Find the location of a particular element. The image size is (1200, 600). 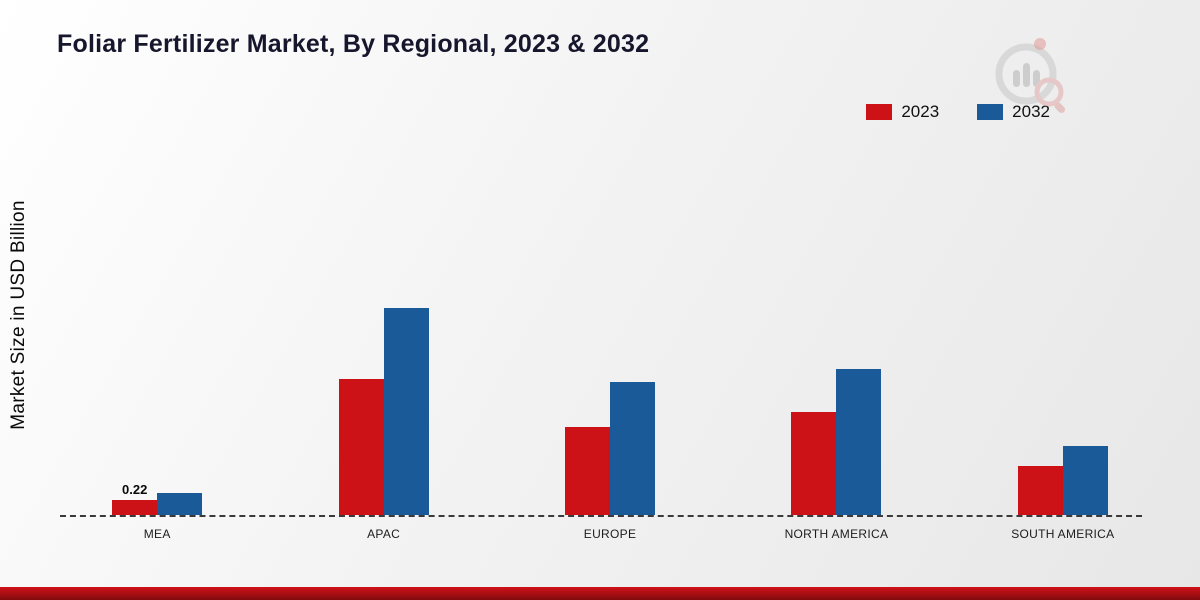

bar-2032-north-america is located at coordinates (859, 441).